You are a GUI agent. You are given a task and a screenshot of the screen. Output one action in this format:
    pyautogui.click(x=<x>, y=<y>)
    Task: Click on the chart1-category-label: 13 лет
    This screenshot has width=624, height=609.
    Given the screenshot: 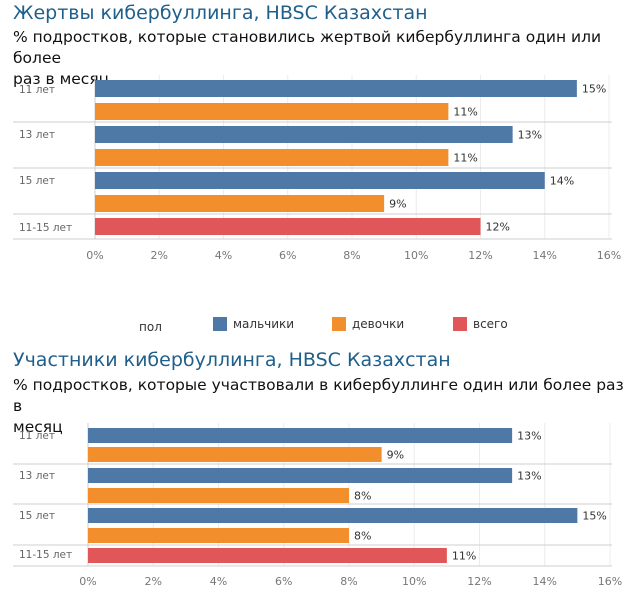 What is the action you would take?
    pyautogui.click(x=37, y=135)
    